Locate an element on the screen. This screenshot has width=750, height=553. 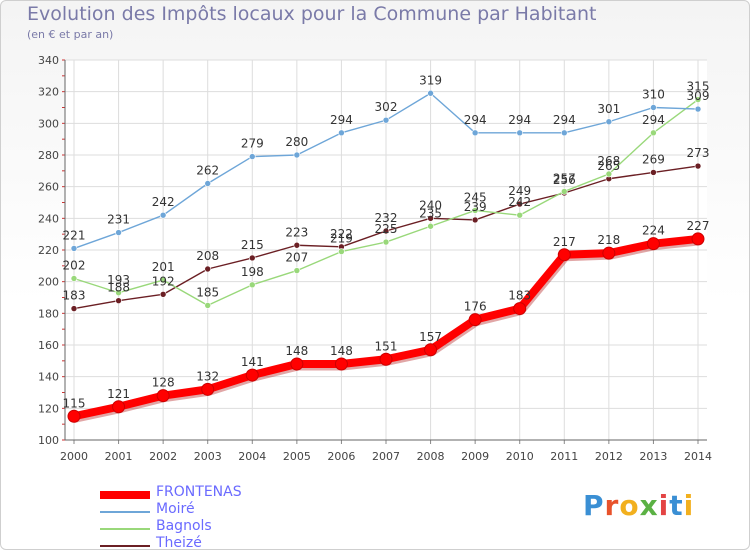
x-tick-label: 2010 is located at coordinates (520, 456).